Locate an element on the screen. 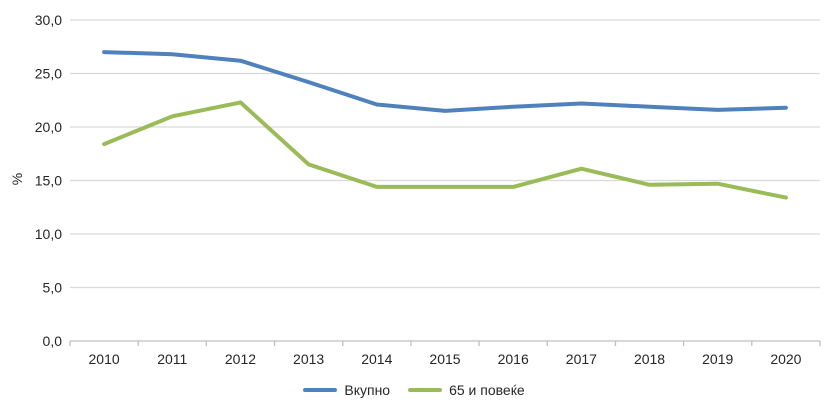  legend-label: Вкупно is located at coordinates (367, 390).